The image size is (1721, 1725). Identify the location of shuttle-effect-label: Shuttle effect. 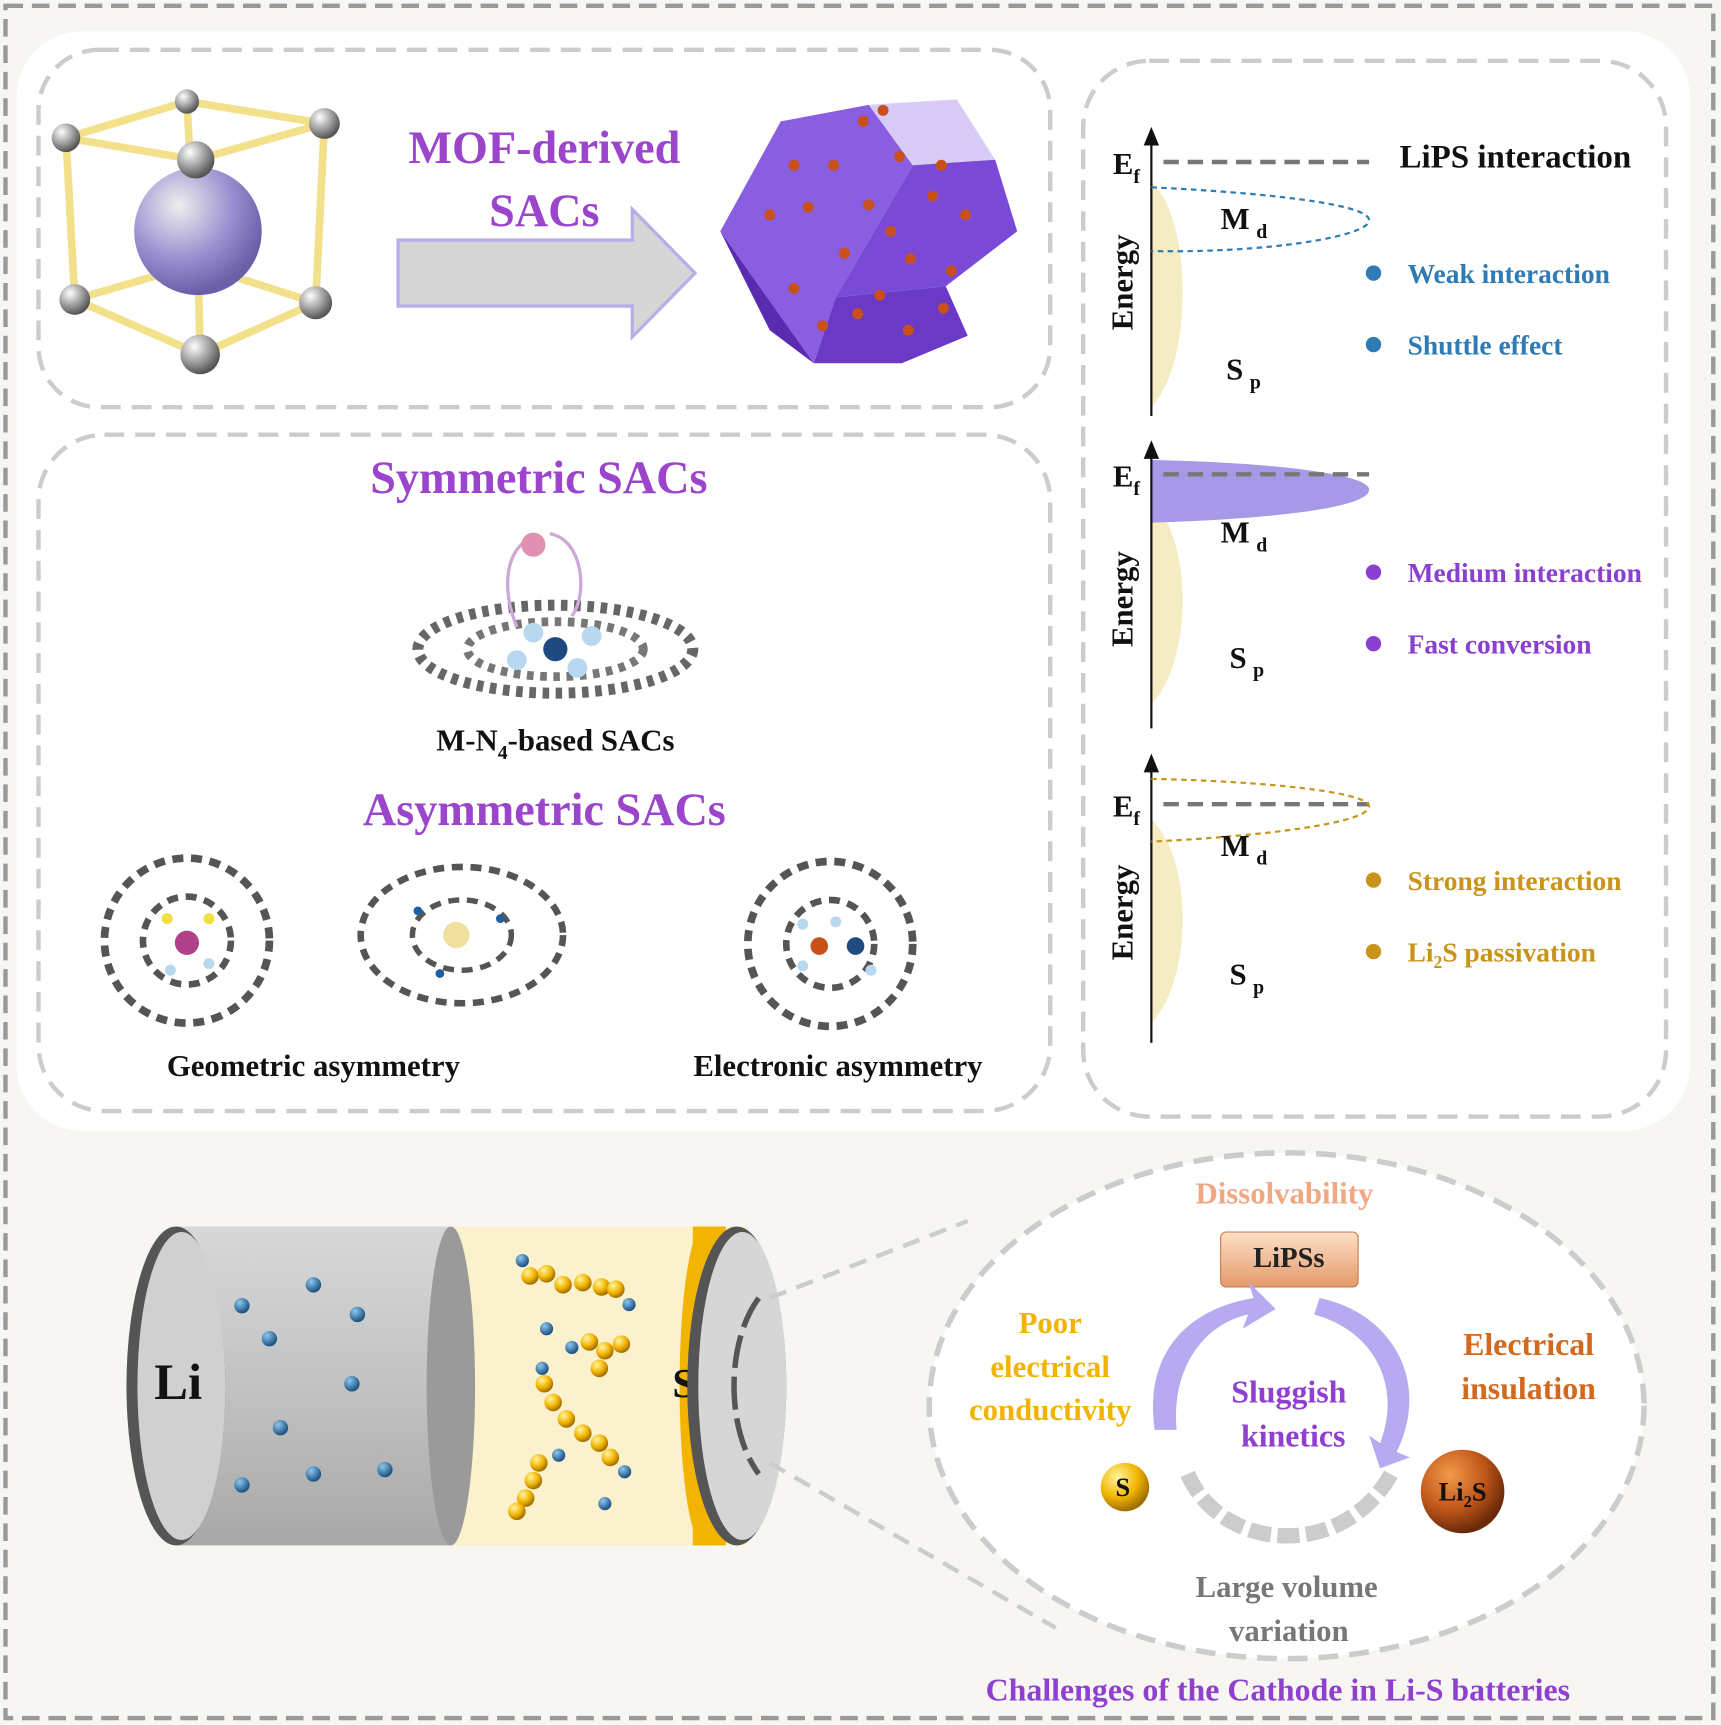
(1486, 345).